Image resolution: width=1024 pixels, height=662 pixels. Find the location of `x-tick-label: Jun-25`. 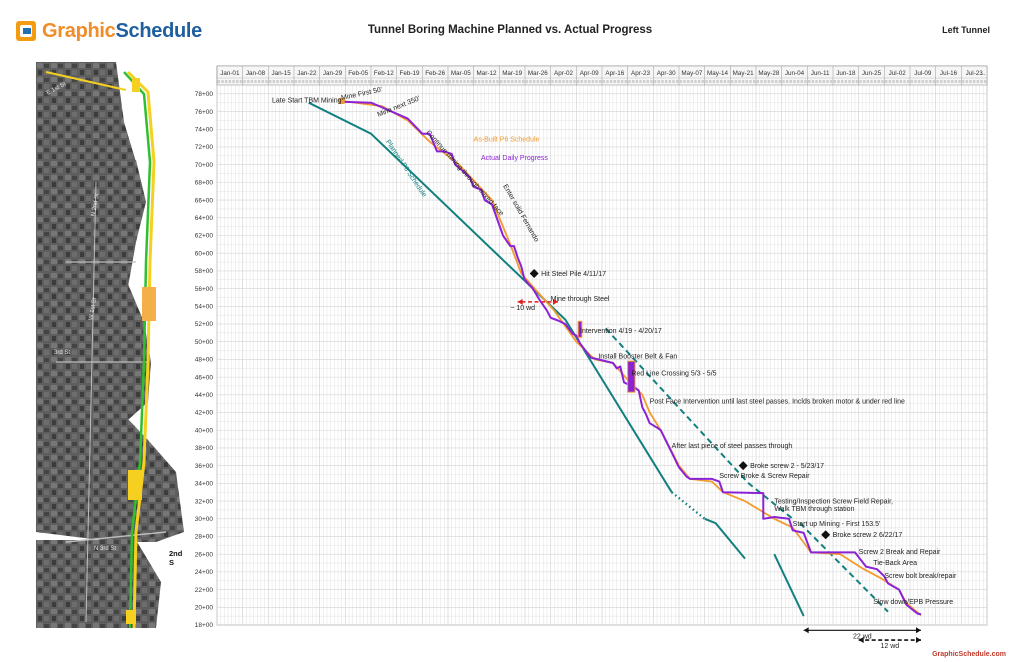

x-tick-label: Jun-25 is located at coordinates (872, 73).